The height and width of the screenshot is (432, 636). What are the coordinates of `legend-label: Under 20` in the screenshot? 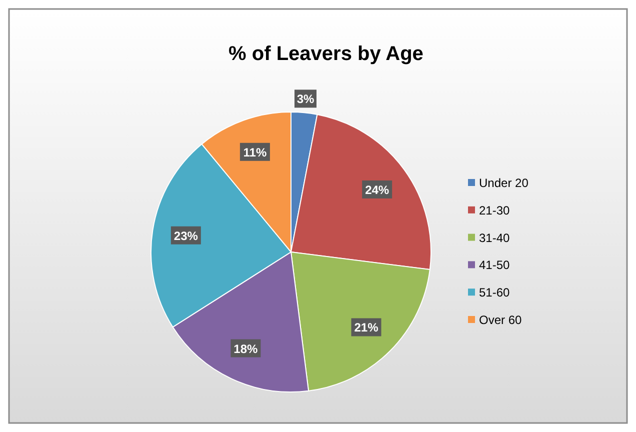 It's located at (504, 183).